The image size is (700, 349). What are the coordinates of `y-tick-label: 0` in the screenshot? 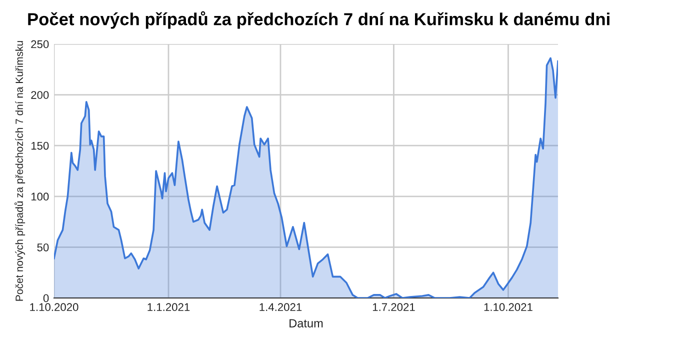 It's located at (46, 298).